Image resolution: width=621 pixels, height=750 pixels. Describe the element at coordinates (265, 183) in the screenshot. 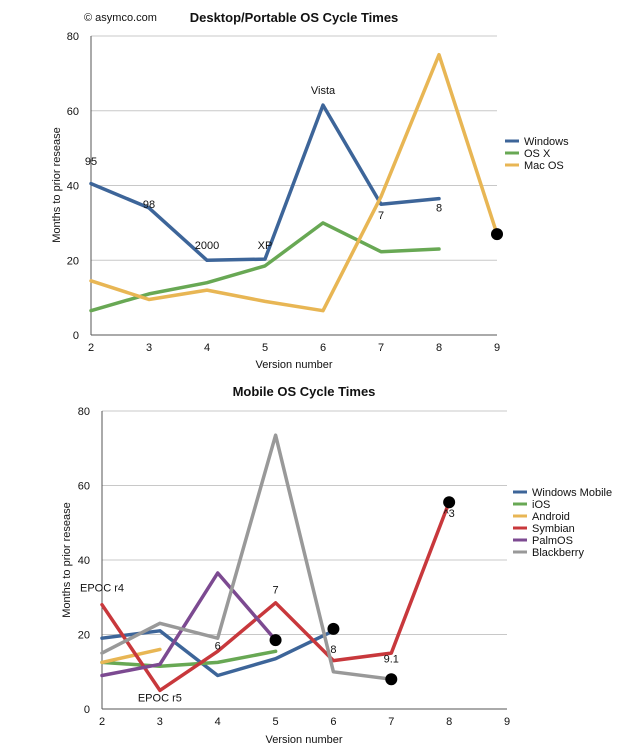

I see `series-line-windows` at that location.